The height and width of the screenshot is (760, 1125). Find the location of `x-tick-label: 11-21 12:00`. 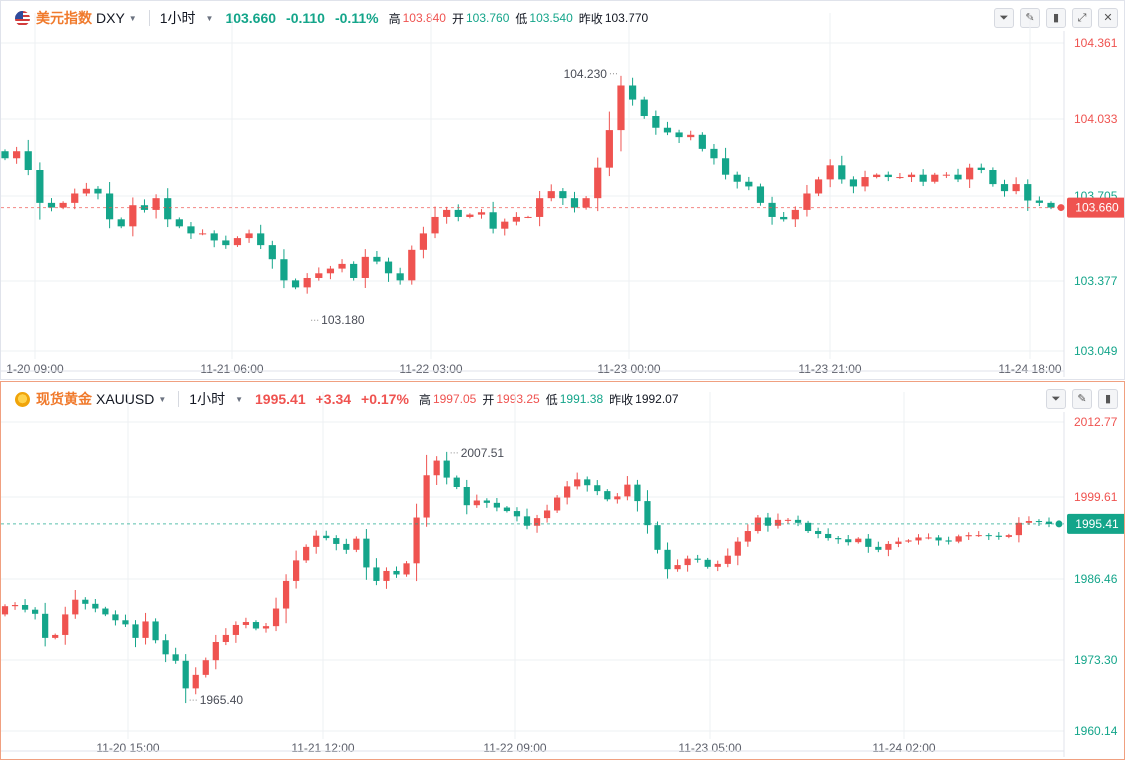

x-tick-label: 11-21 12:00 is located at coordinates (322, 748).